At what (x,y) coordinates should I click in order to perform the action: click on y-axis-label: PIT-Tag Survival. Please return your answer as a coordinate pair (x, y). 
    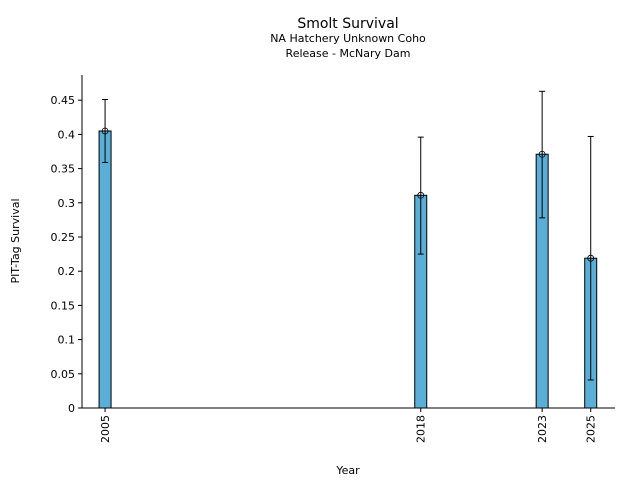
    Looking at the image, I should click on (15, 240).